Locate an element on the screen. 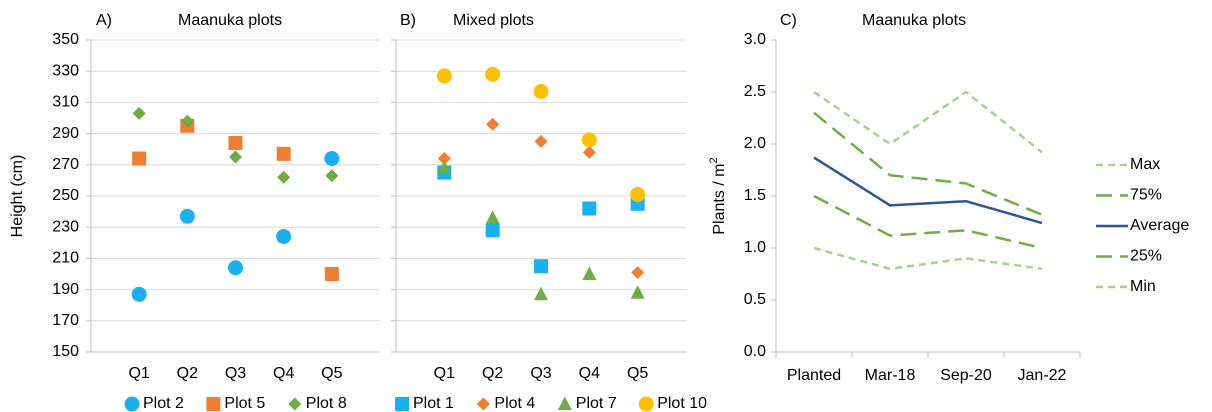 This screenshot has height=412, width=1212. panel-label: C) is located at coordinates (788, 20).